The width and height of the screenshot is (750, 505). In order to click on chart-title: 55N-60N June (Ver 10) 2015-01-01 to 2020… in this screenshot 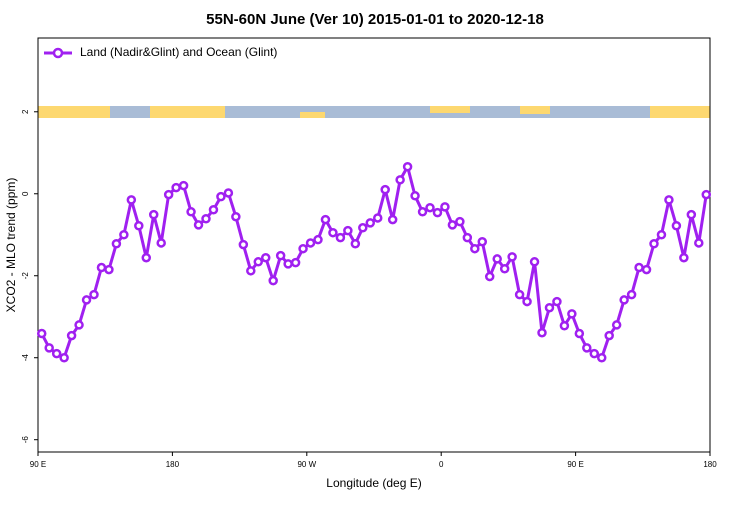, I will do `click(375, 19)`.